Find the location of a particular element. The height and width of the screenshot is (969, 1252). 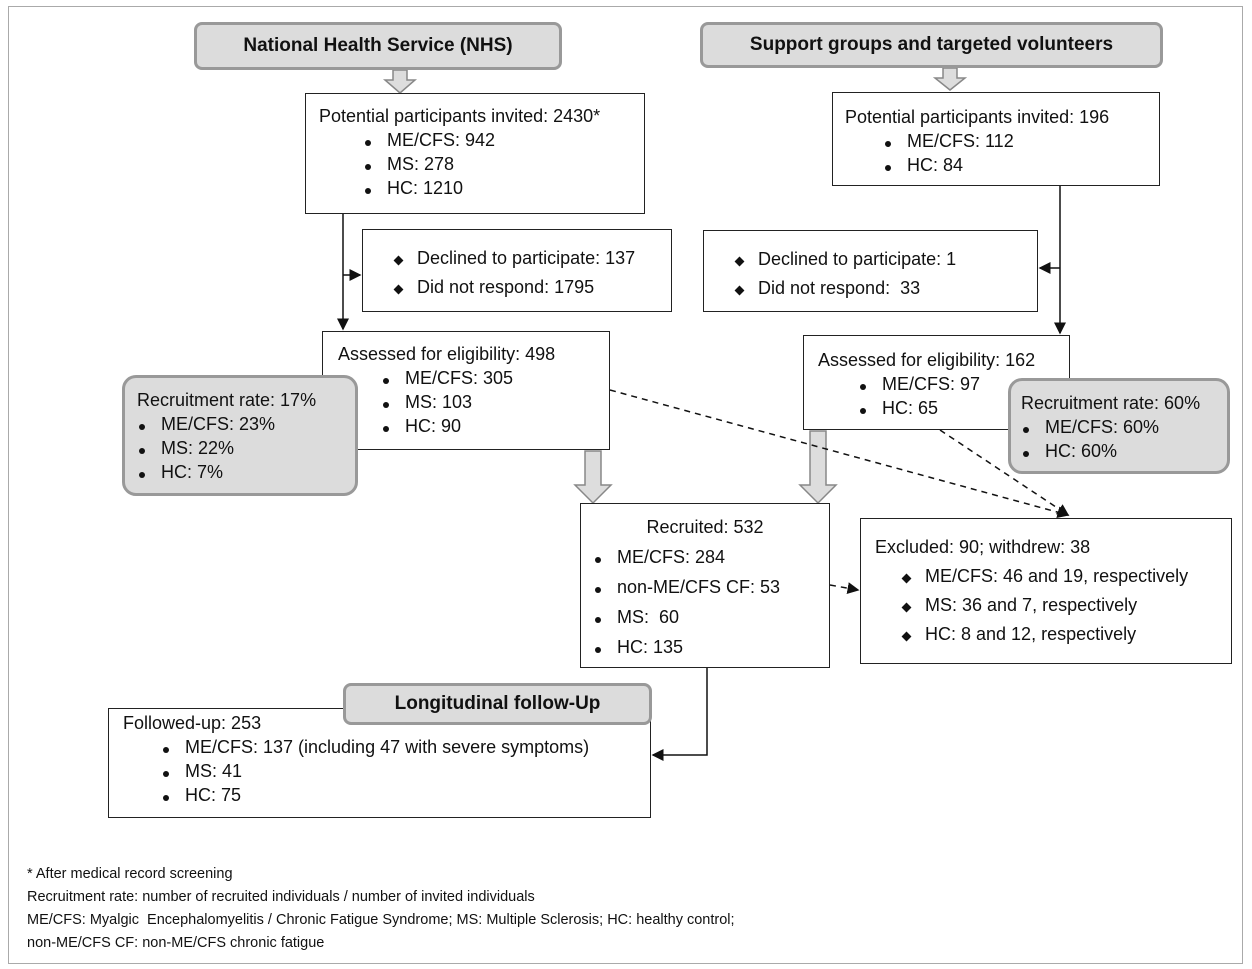

list-item: ME/CFS: 97 is located at coordinates (943, 384).